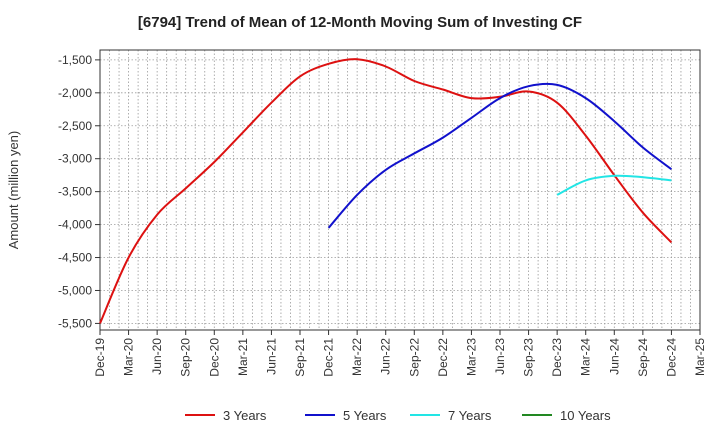 The width and height of the screenshot is (720, 440). What do you see at coordinates (614, 356) in the screenshot?
I see `x-tick-label: Jun-24` at bounding box center [614, 356].